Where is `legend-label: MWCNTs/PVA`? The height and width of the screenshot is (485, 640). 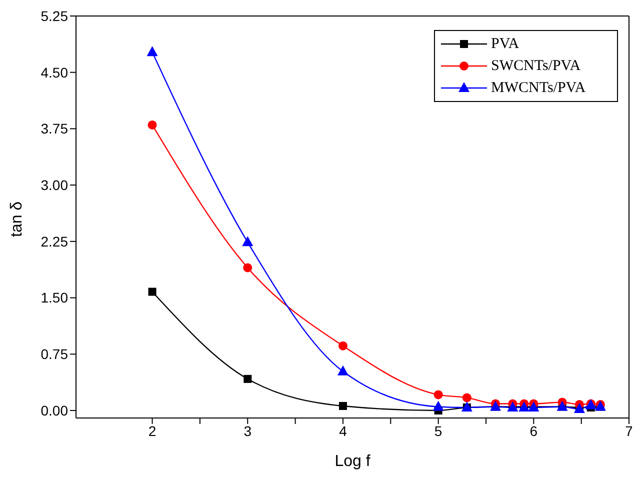
legend-label: MWCNTs/PVA is located at coordinates (538, 88).